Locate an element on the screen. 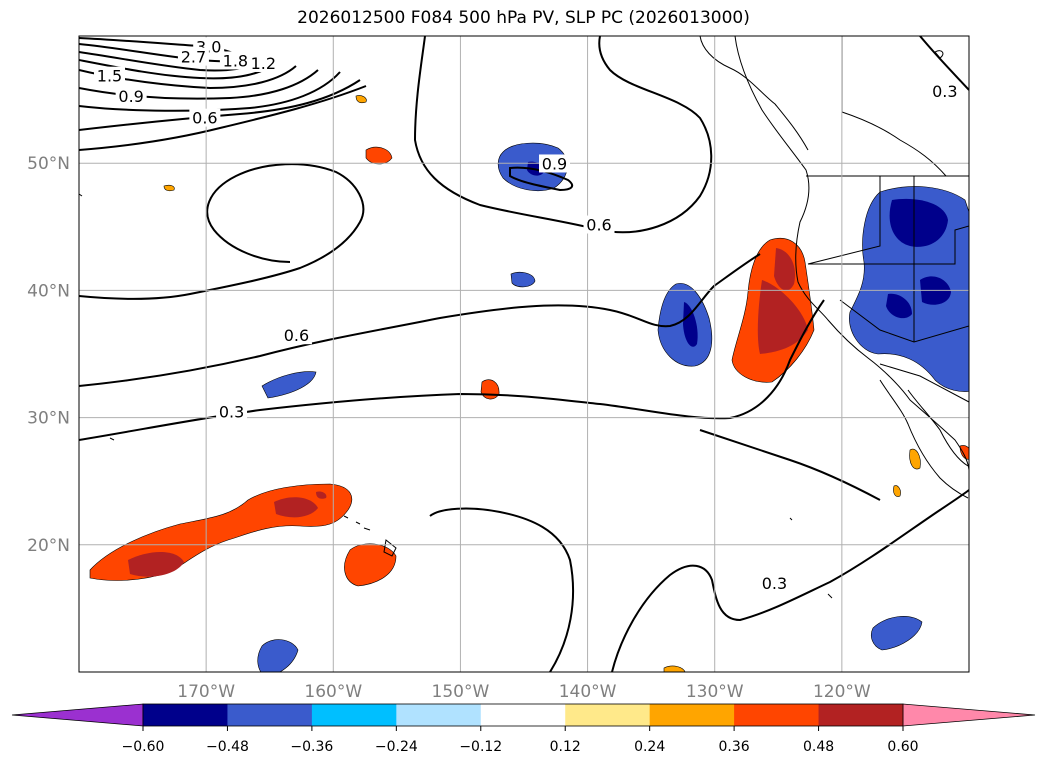 This screenshot has width=1047, height=765. lon-label-2: 150°W is located at coordinates (461, 692).